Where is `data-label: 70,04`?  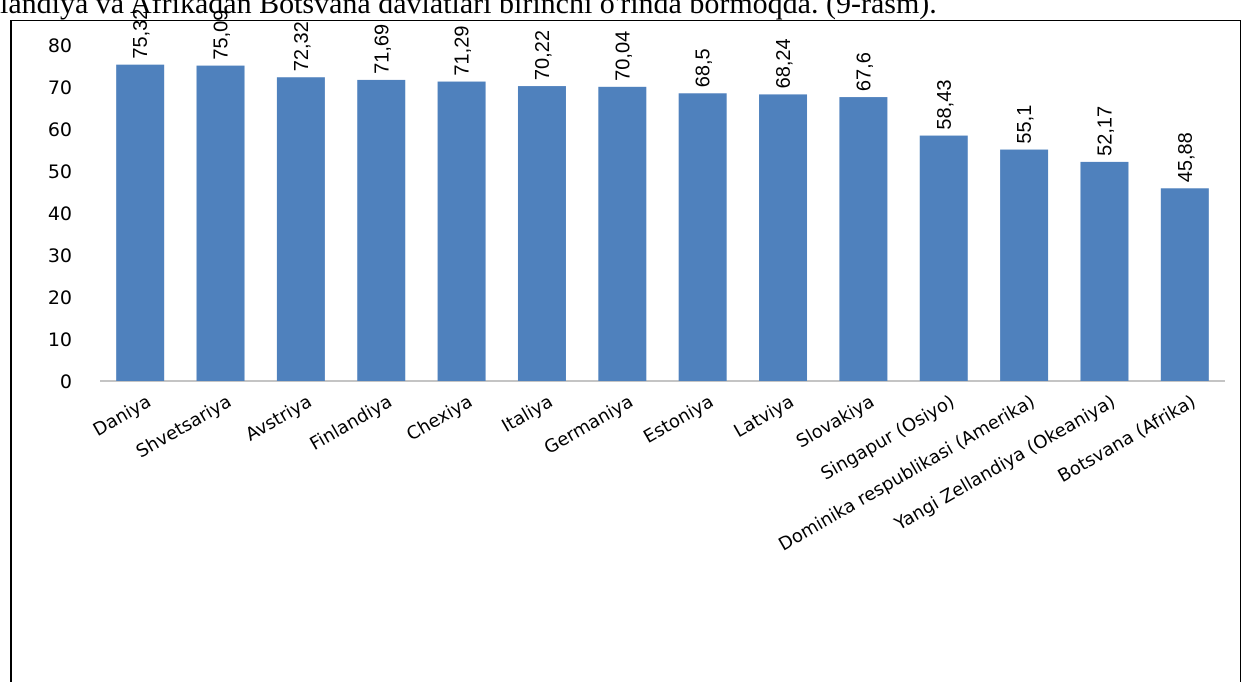
data-label: 70,04 is located at coordinates (623, 56).